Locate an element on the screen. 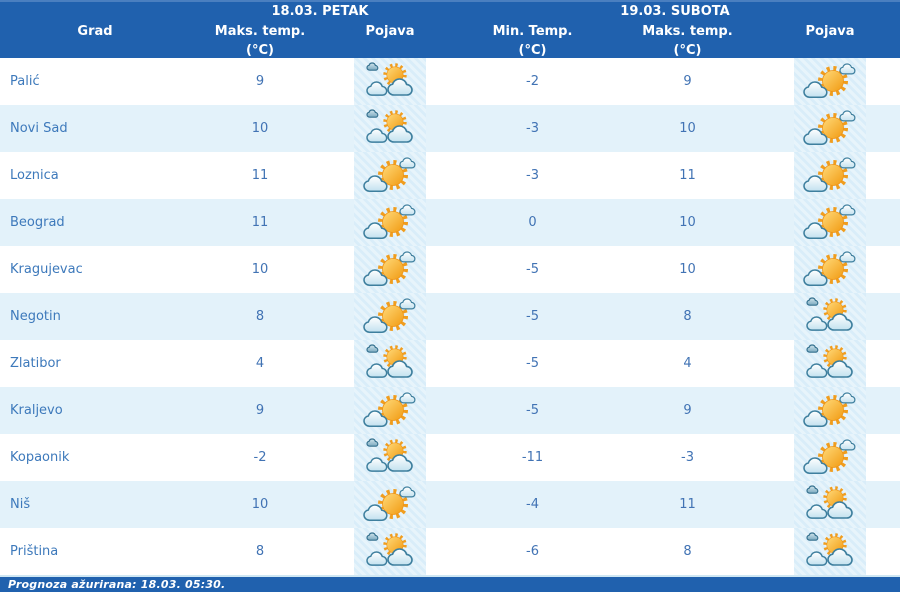 This screenshot has height=592, width=900. table-row: Zlatibor 4 -5 4 is located at coordinates (450, 363).